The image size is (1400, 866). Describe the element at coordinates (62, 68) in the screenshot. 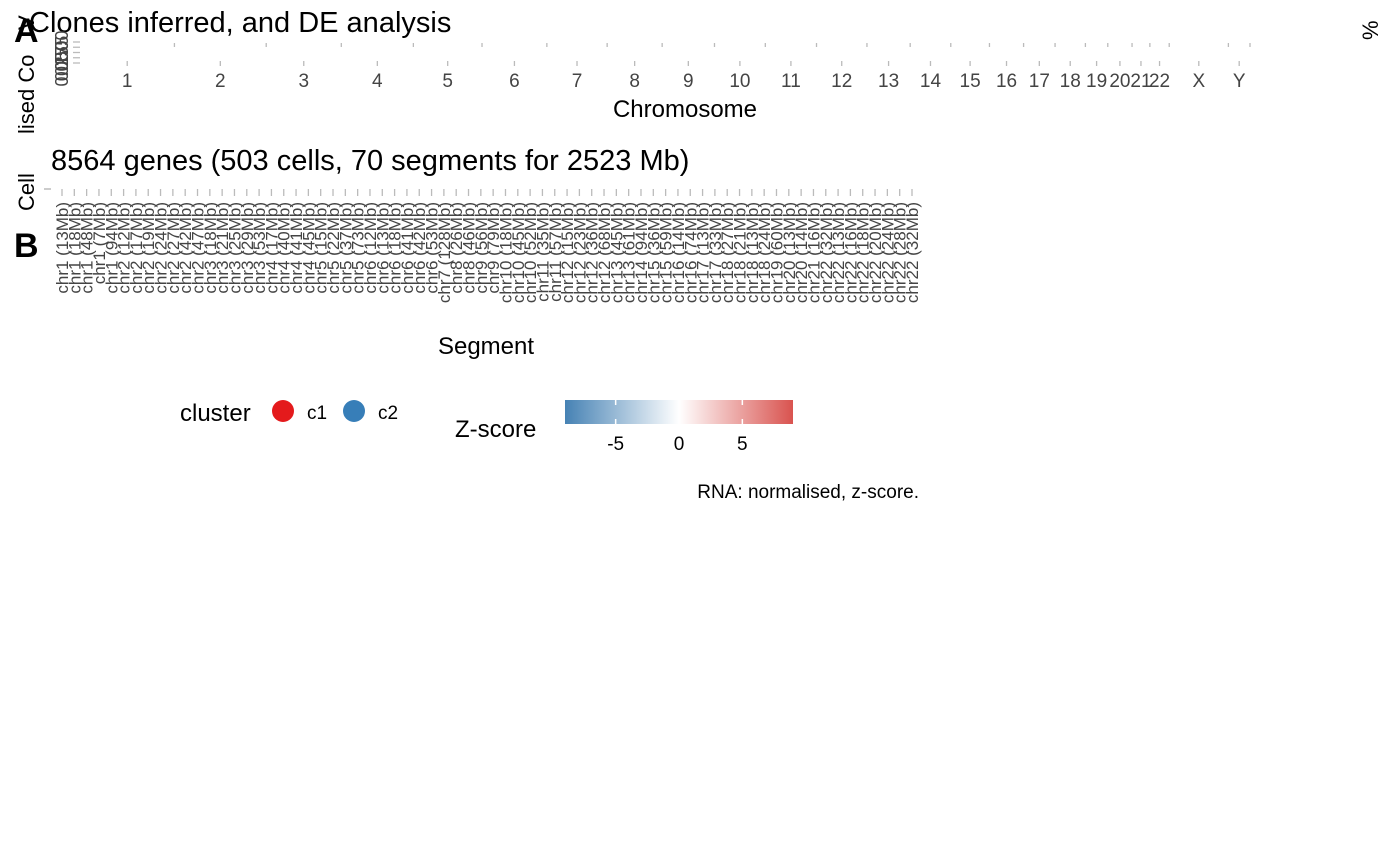

I see `panel-a-y-tick-label: 0.00` at that location.